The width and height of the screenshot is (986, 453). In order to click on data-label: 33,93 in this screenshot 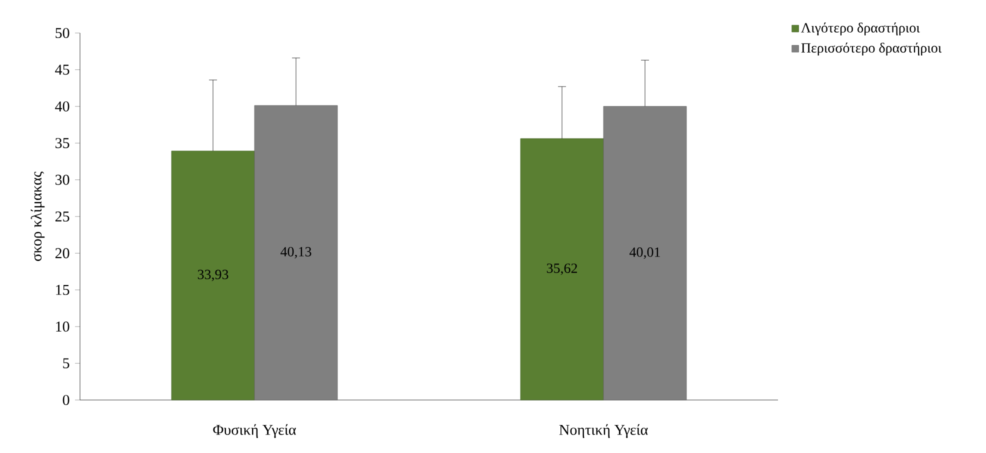, I will do `click(213, 276)`.